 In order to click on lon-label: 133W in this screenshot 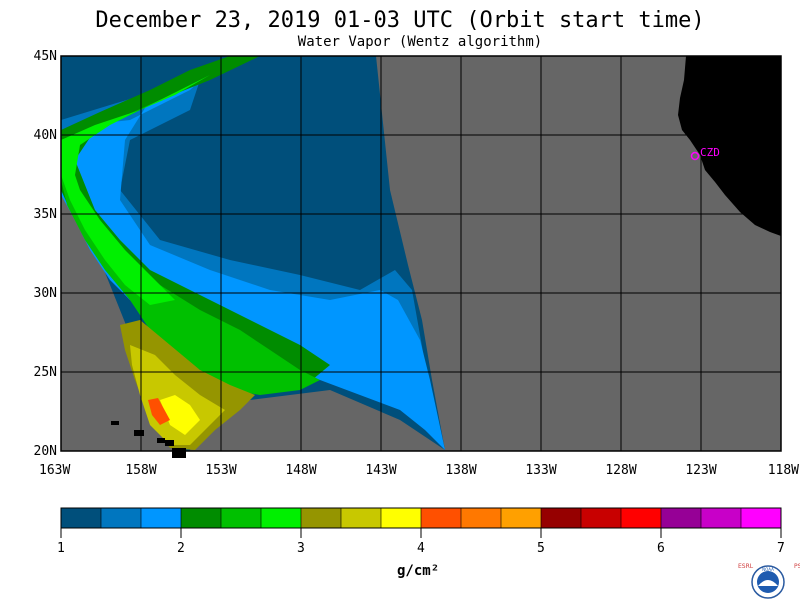, I will do `click(540, 470)`.